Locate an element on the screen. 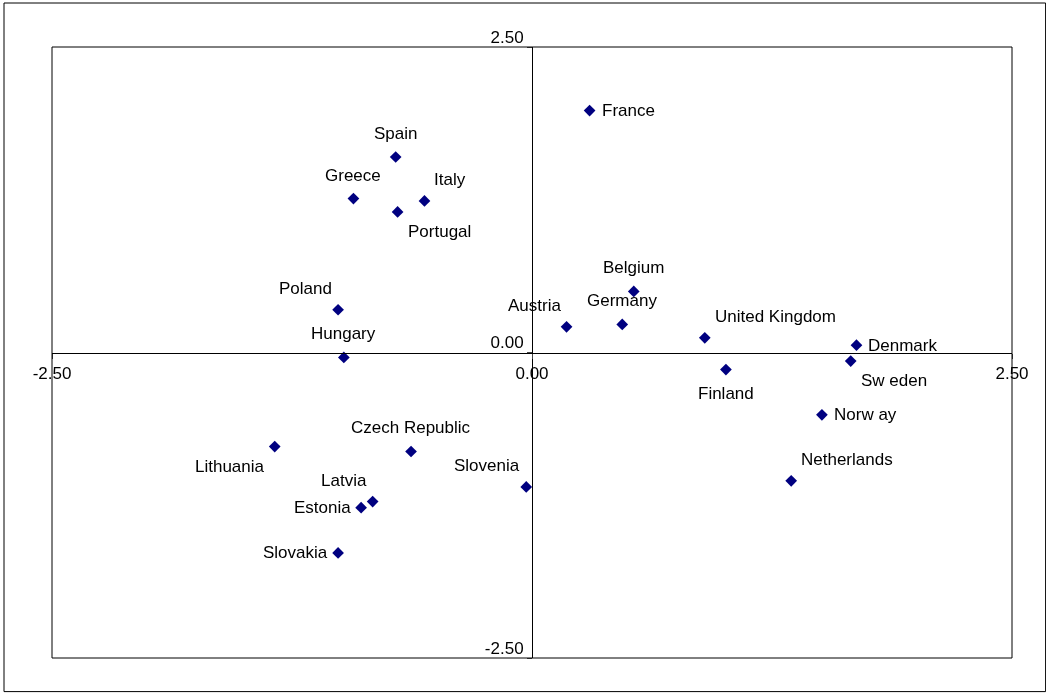  annotation: Lithuania is located at coordinates (230, 466).